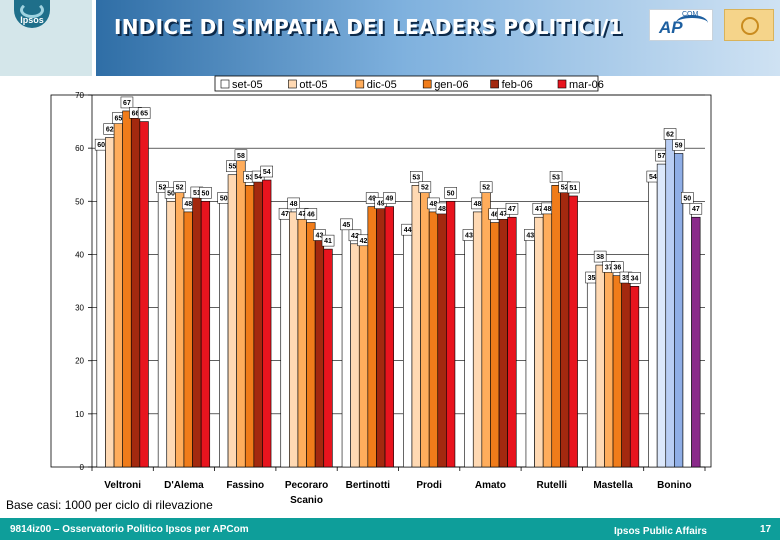  I want to click on y-tick-label: 70, so click(79, 95).